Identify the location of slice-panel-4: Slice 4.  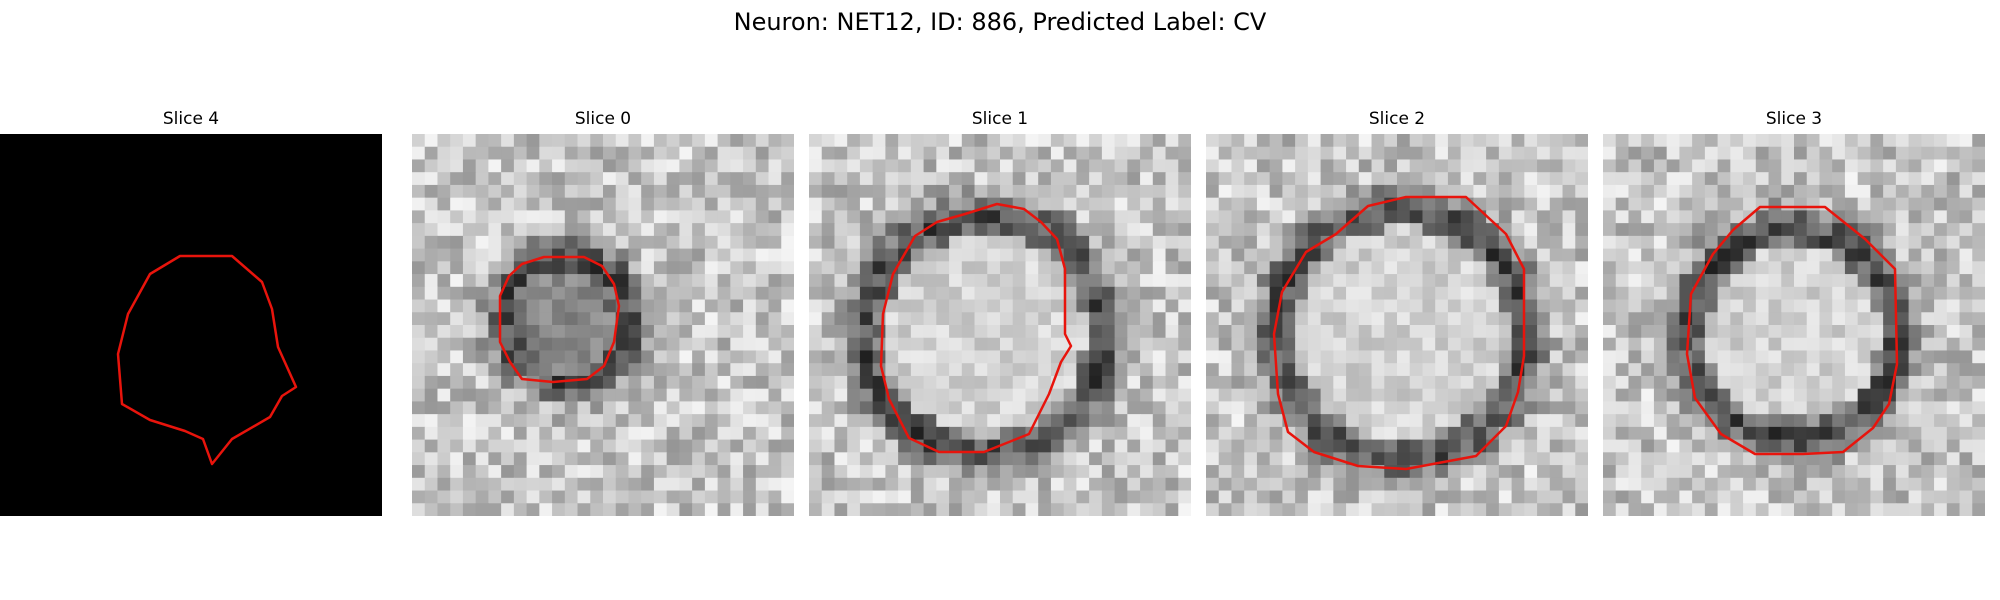
(191, 314).